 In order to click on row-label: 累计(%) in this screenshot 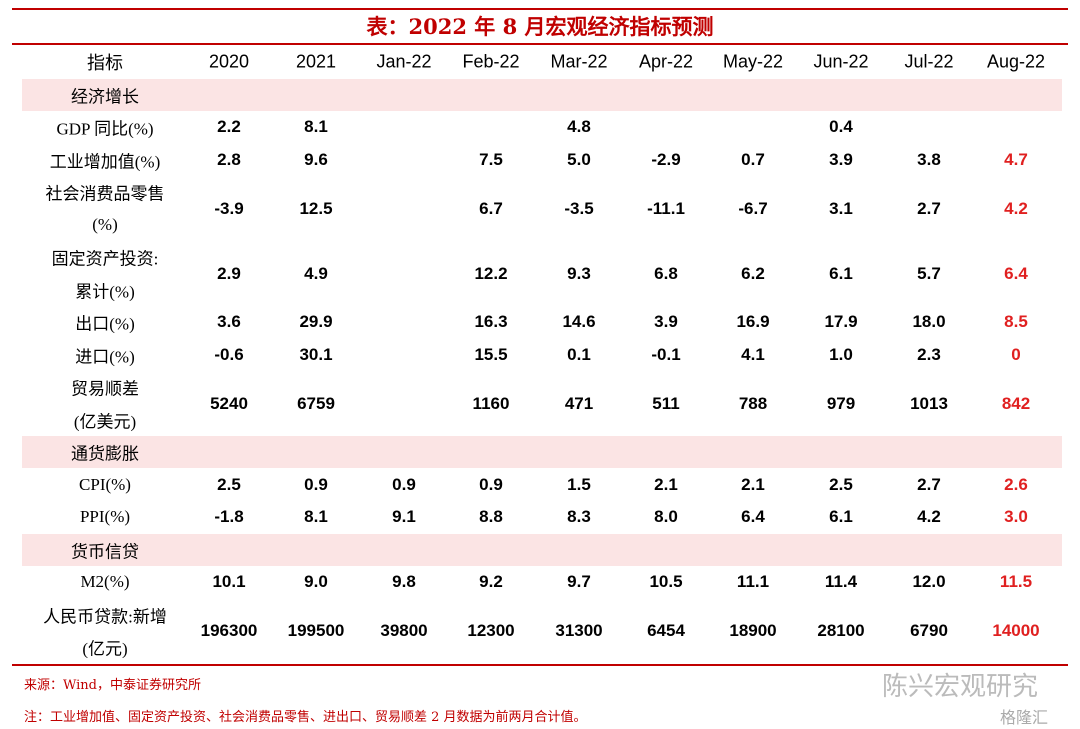, I will do `click(105, 292)`.